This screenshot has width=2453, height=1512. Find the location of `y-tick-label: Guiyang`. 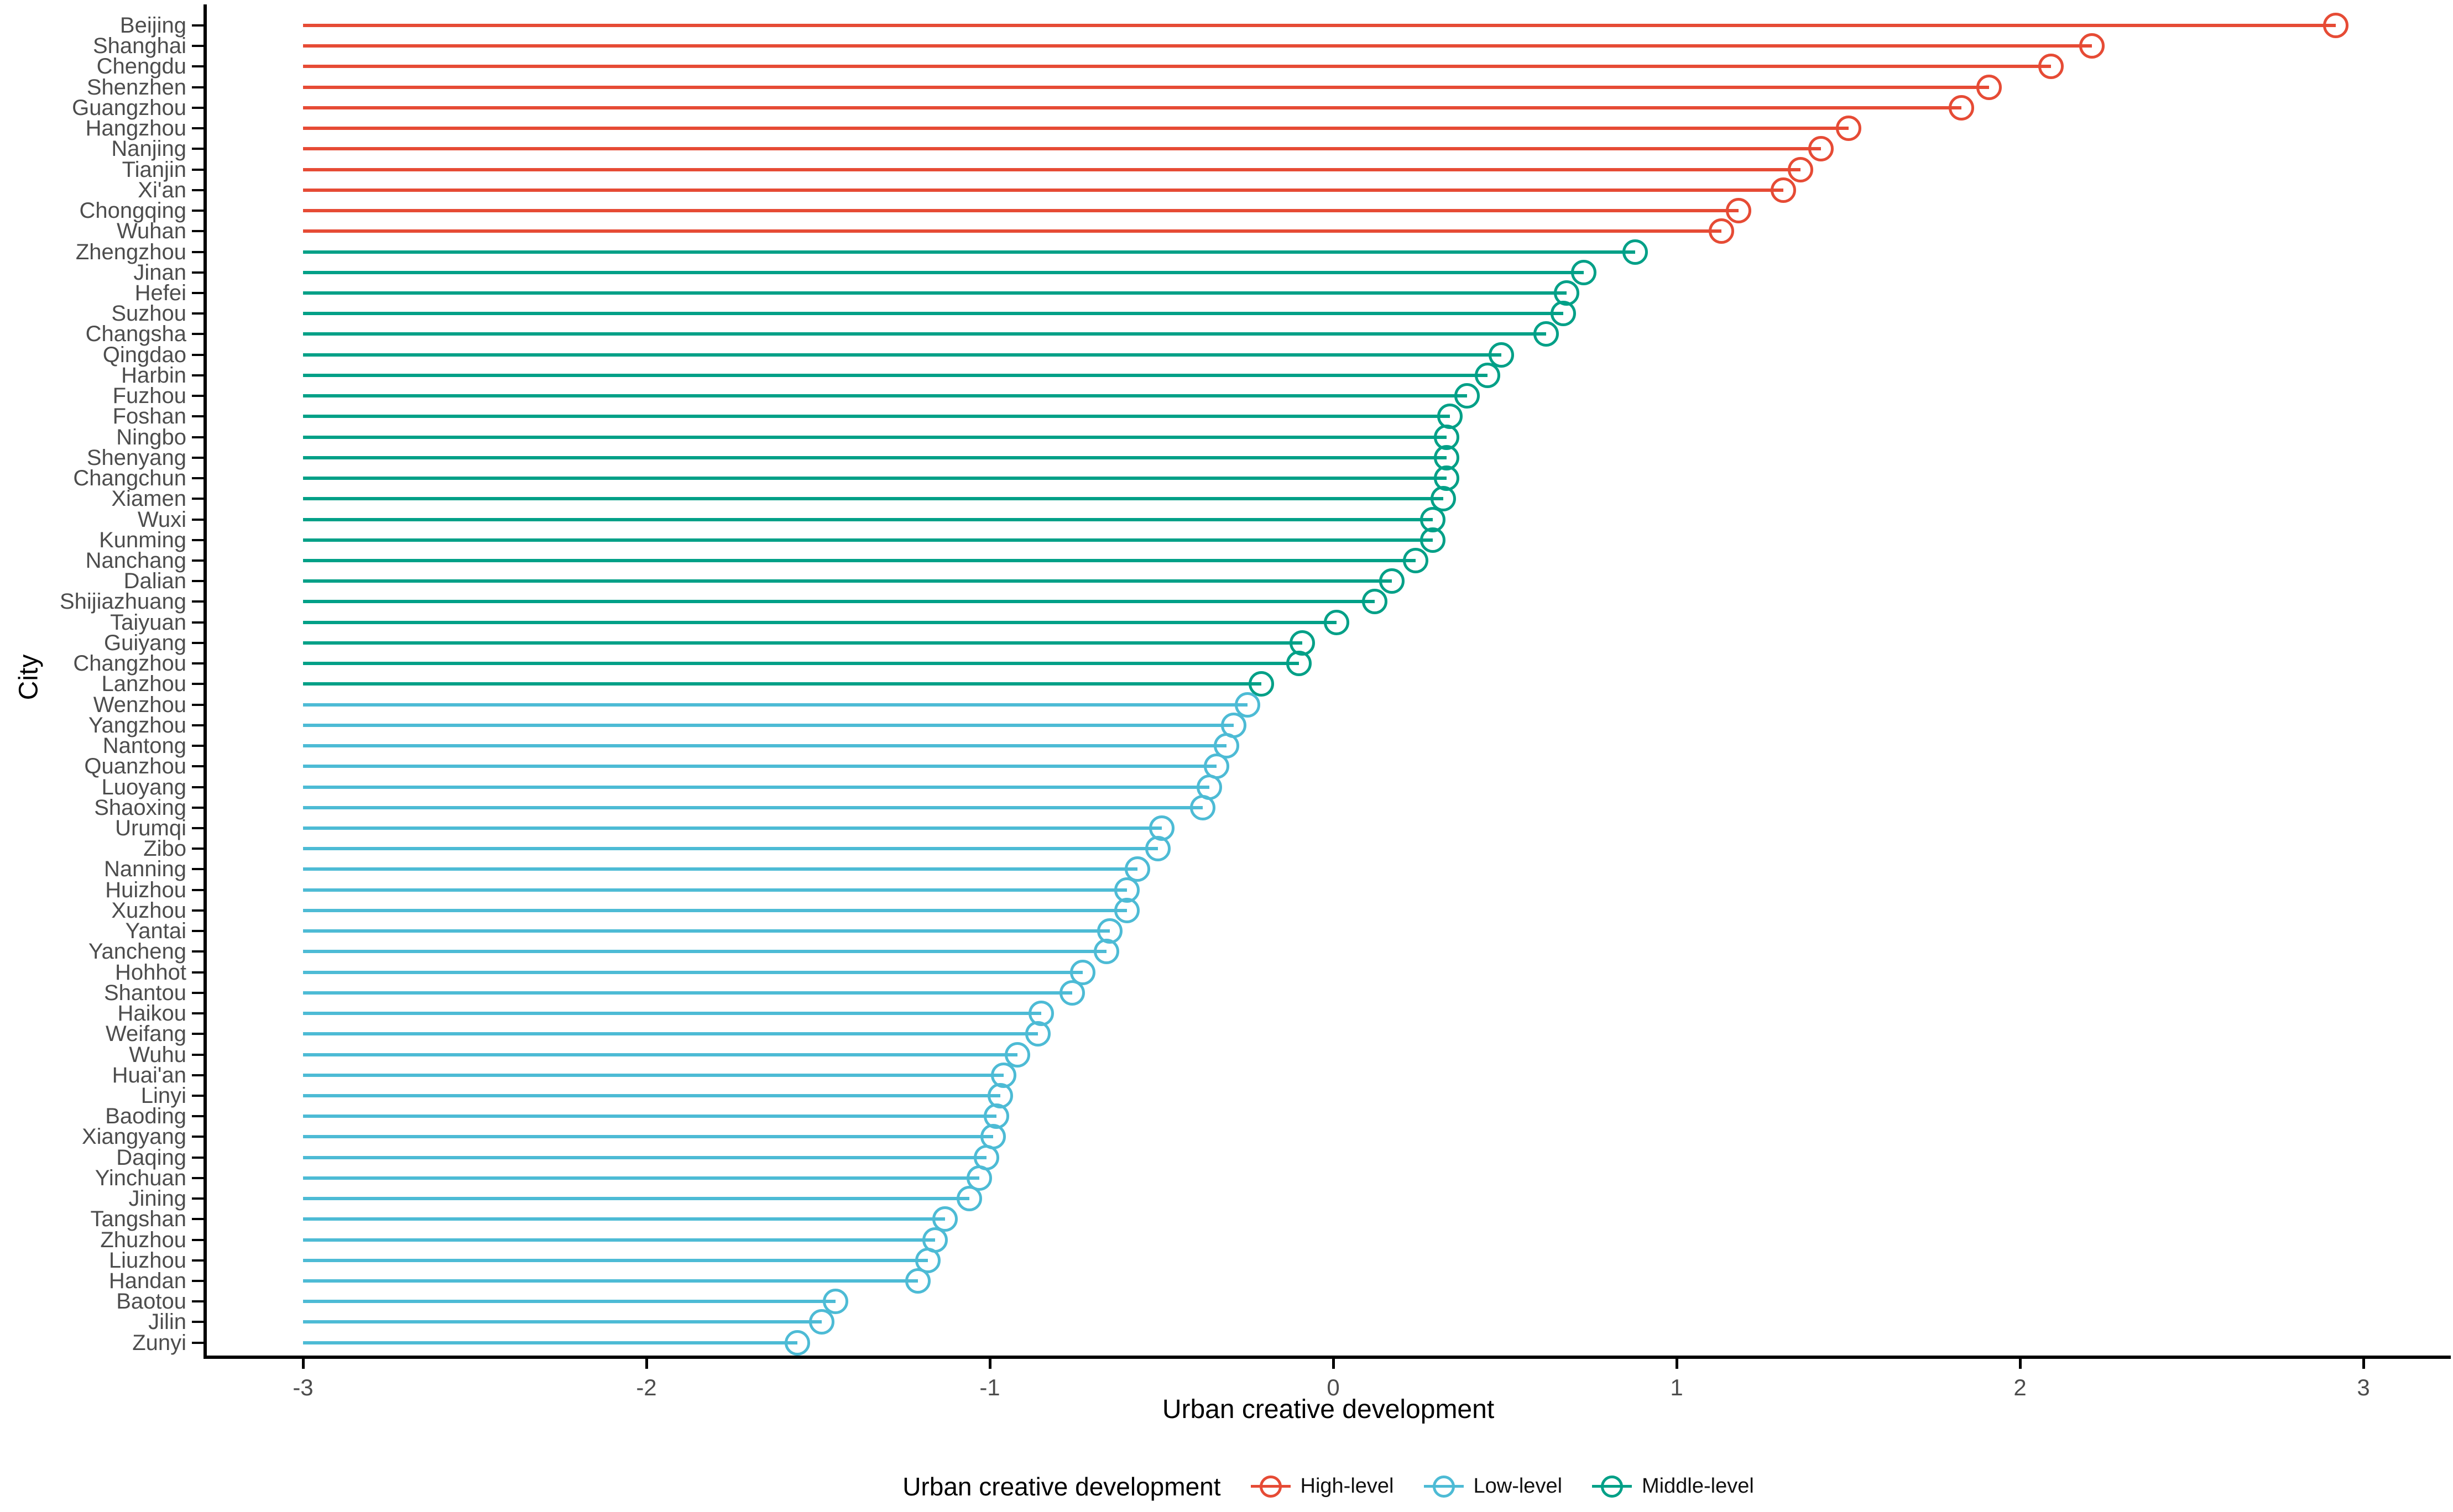

y-tick-label: Guiyang is located at coordinates (145, 643).